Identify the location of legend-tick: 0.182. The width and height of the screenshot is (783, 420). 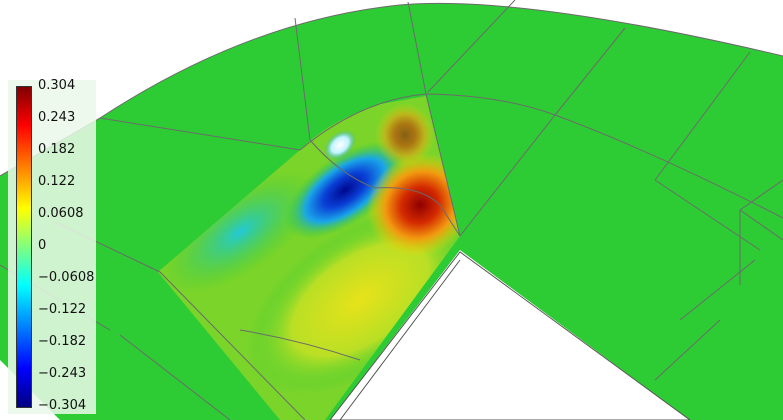
(57, 149).